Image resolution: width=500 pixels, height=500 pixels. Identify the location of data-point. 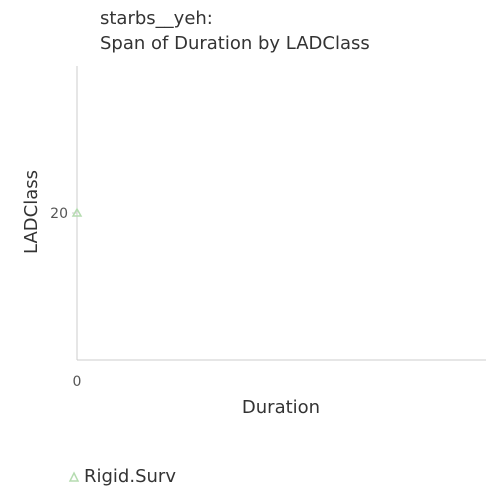
(77, 212).